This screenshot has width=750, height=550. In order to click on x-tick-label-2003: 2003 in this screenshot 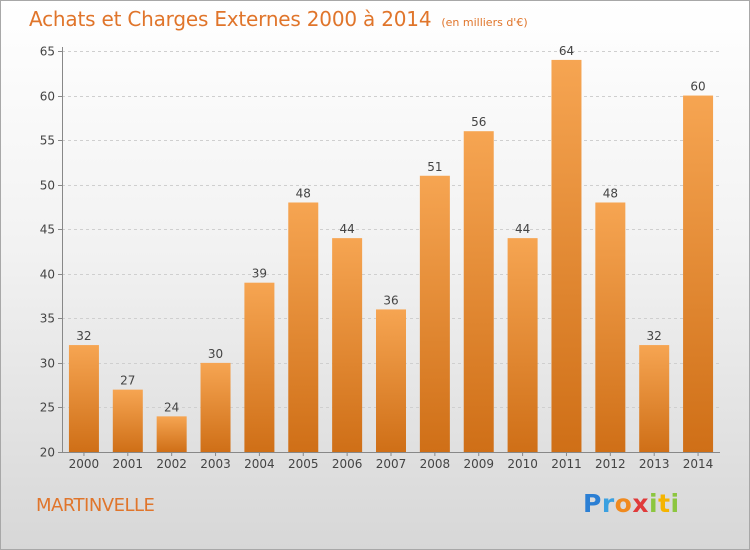, I will do `click(215, 464)`.